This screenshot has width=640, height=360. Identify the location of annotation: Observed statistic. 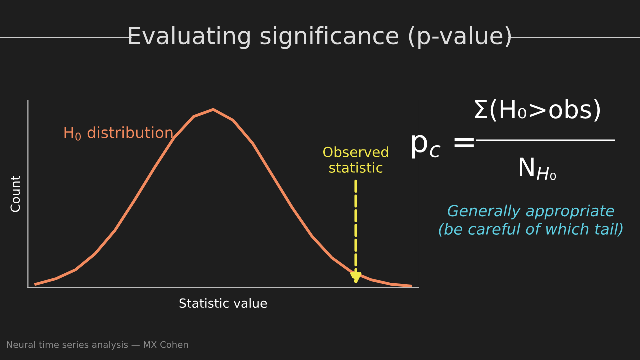
(355, 159).